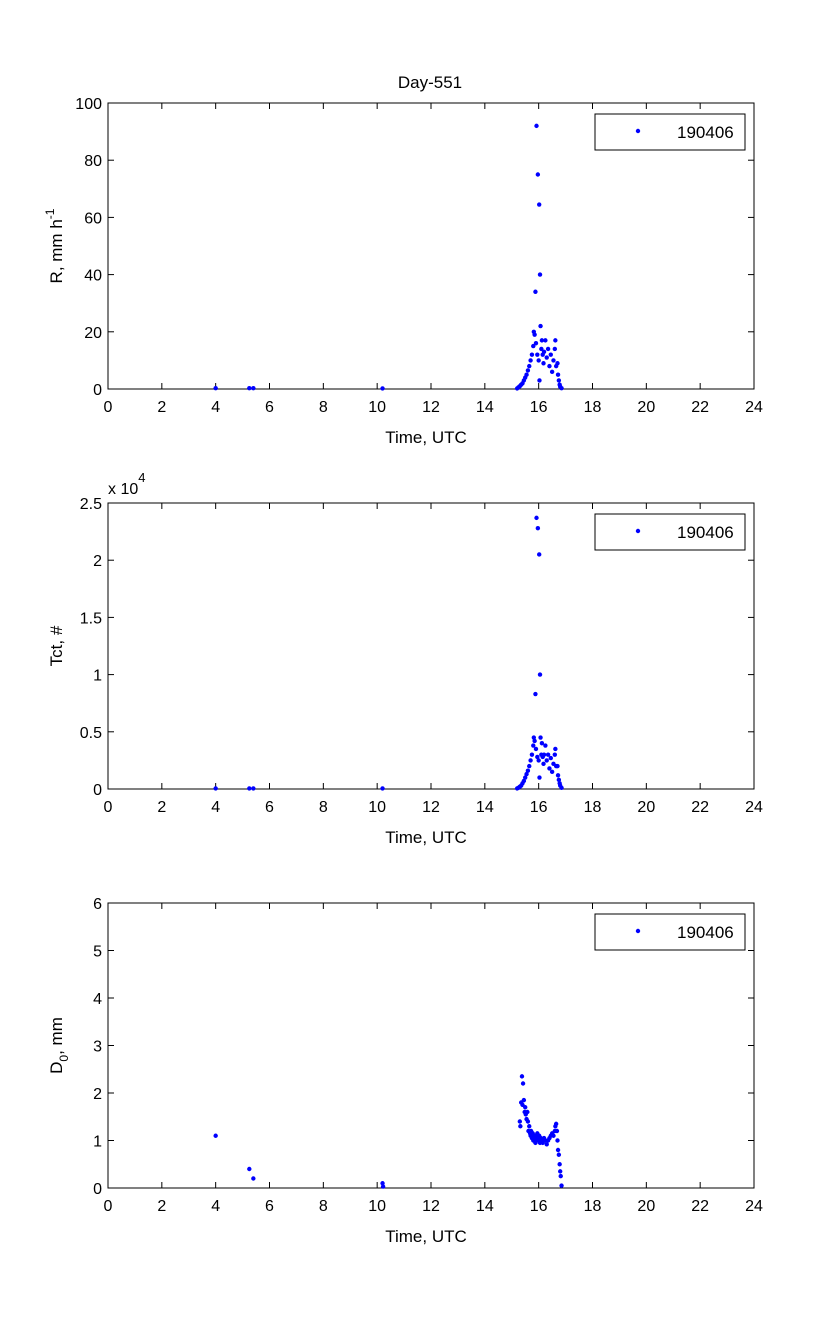 The height and width of the screenshot is (1334, 833). Describe the element at coordinates (485, 807) in the screenshot. I see `x-tick-label: 14` at that location.